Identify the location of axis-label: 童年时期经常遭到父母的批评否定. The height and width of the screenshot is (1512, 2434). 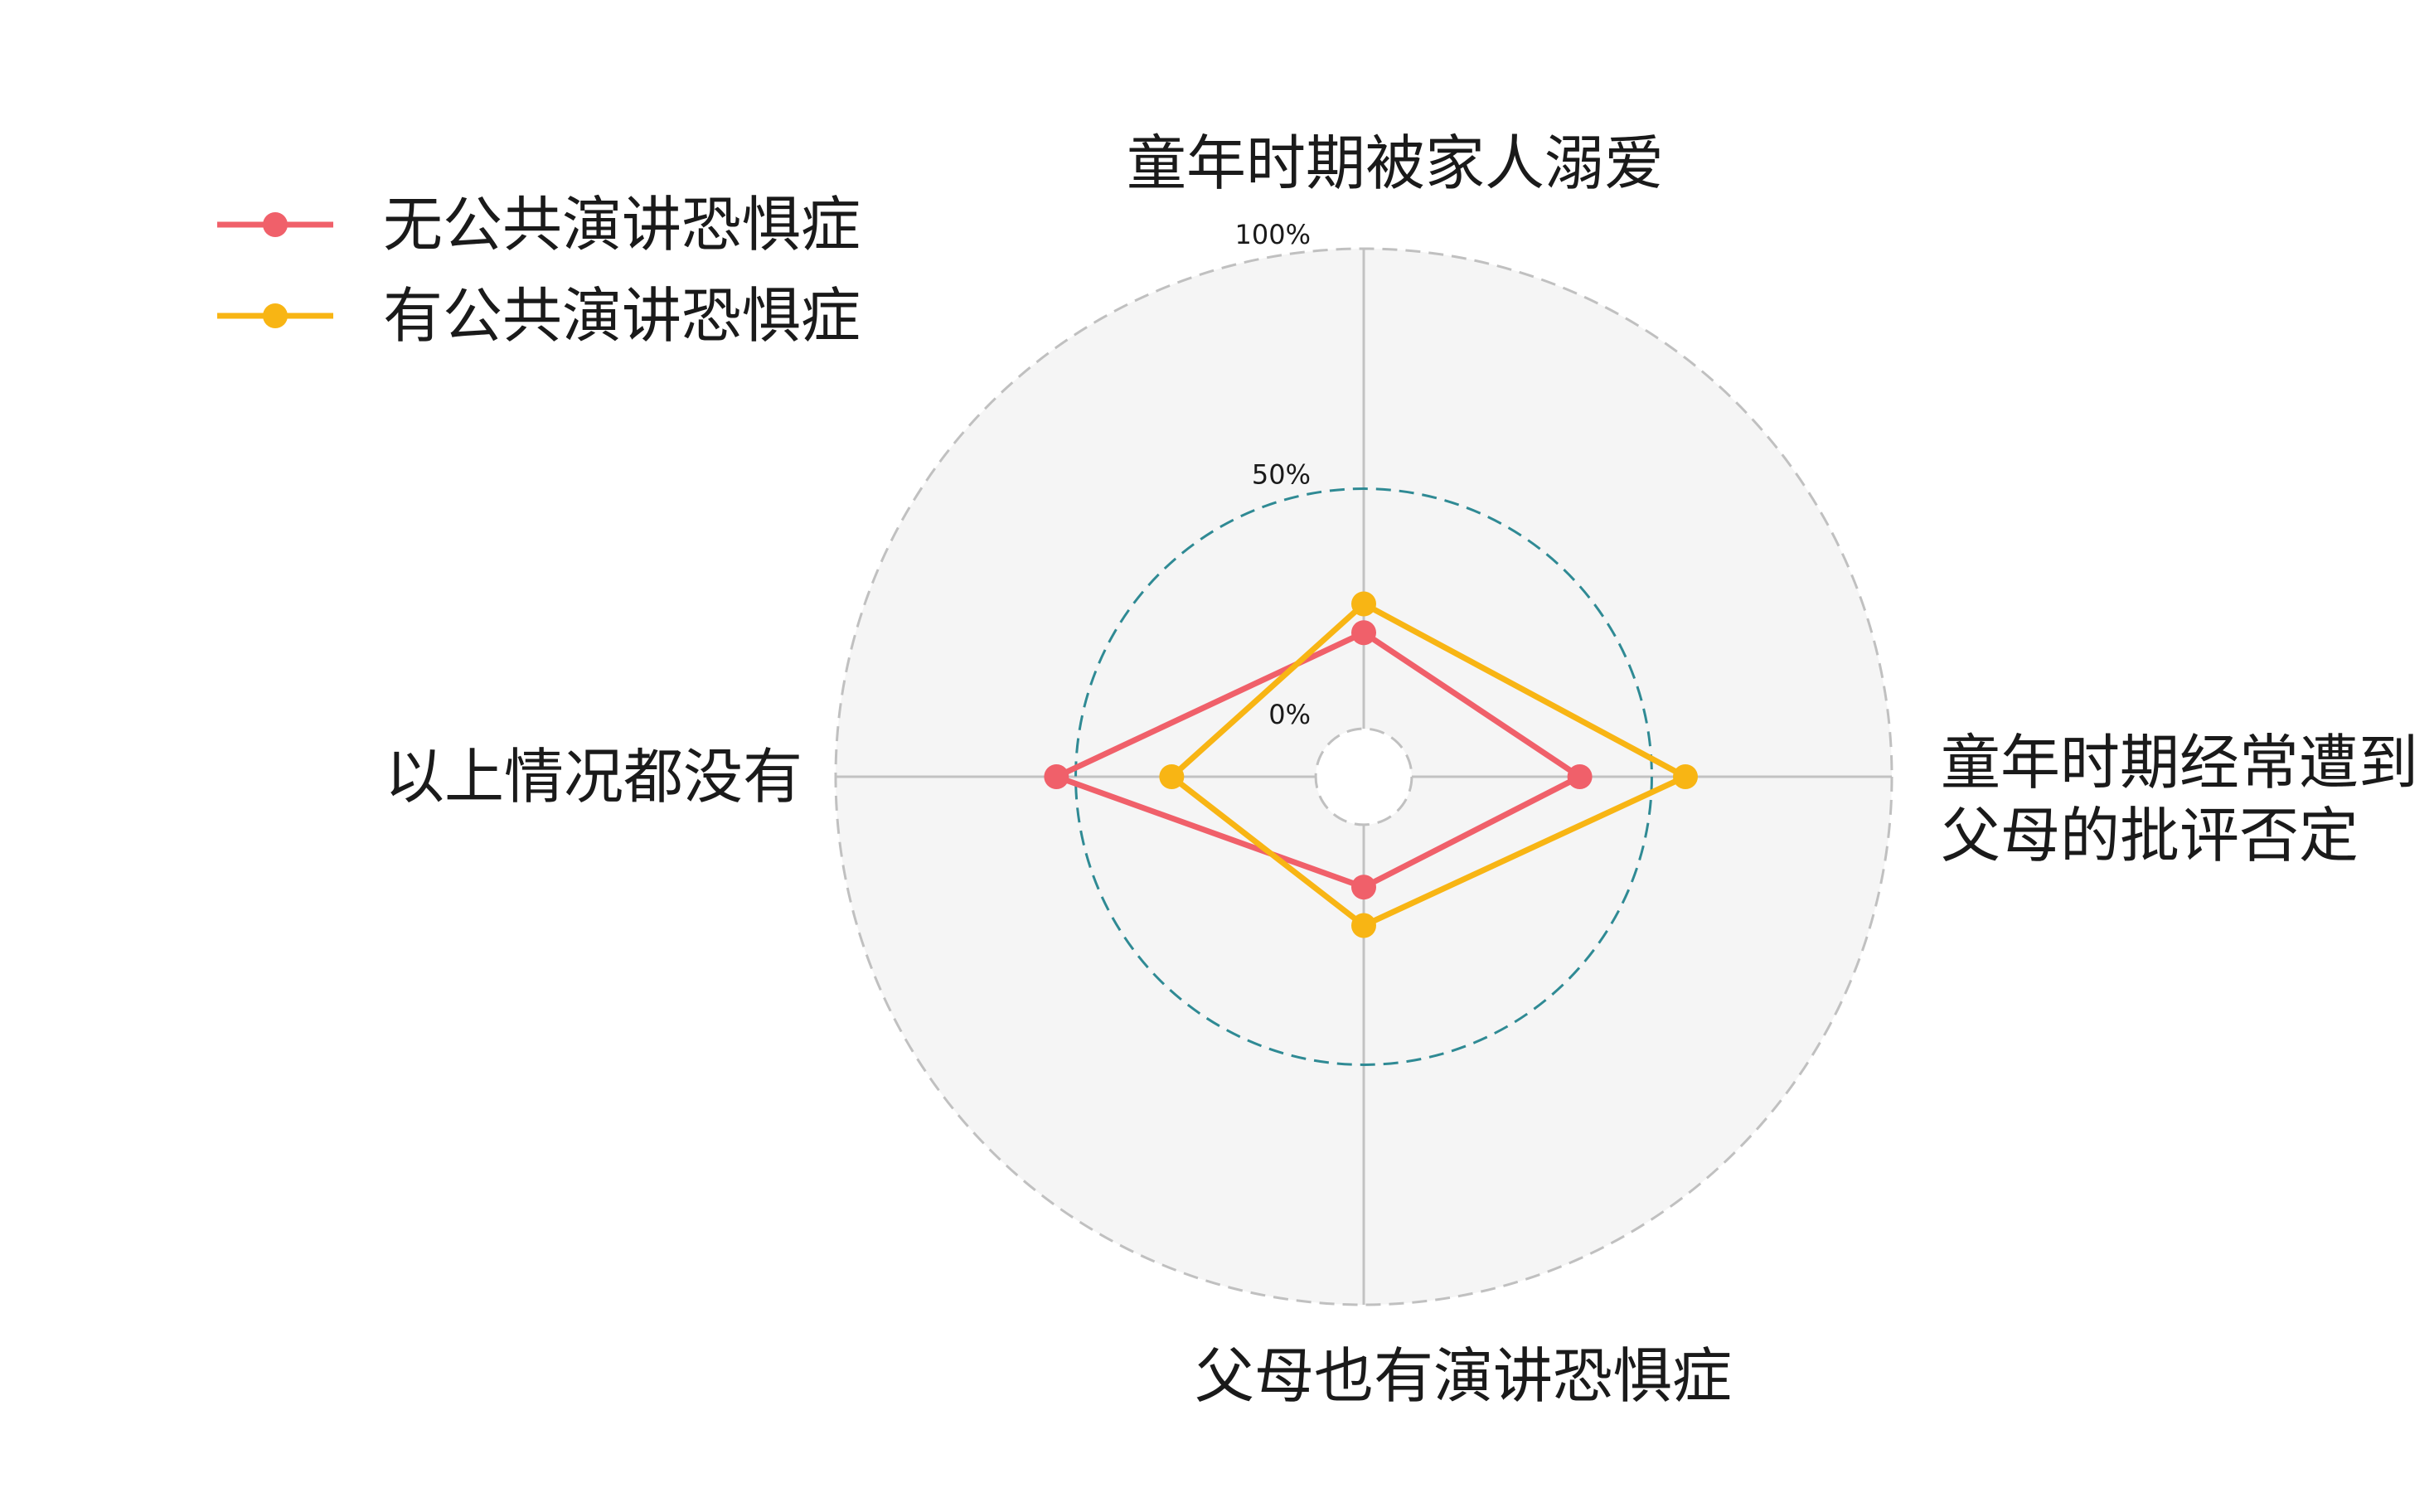
(2179, 799).